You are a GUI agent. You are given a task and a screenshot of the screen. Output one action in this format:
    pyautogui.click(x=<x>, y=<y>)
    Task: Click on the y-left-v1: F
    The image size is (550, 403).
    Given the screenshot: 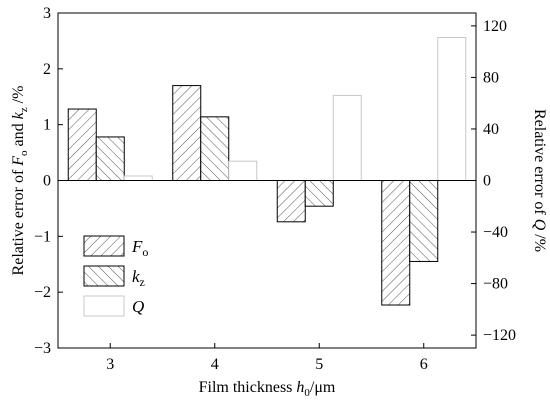 What is the action you would take?
    pyautogui.click(x=18, y=161)
    